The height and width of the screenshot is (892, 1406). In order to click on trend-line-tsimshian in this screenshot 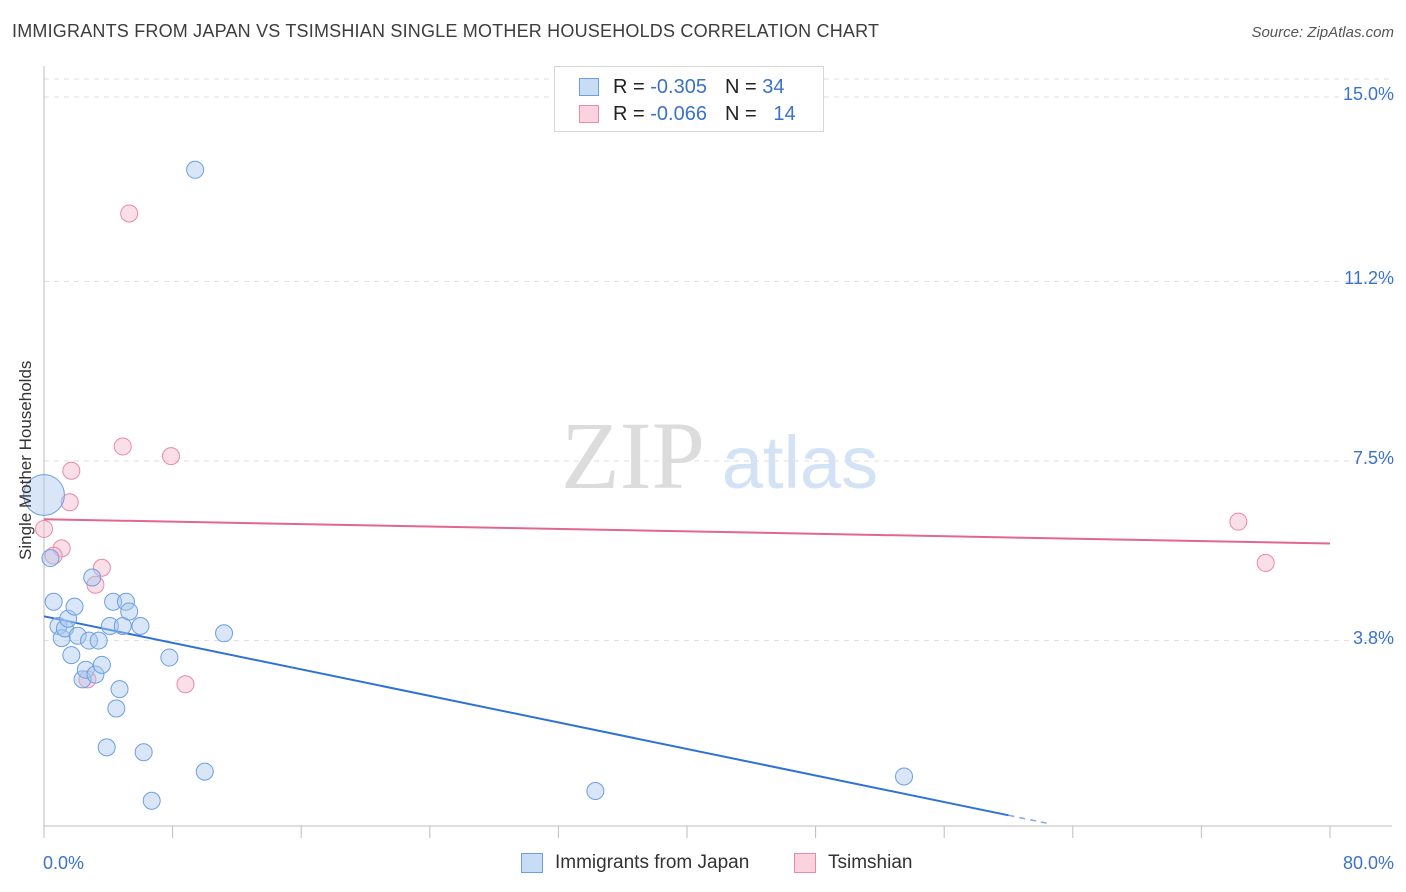, I will do `click(687, 531)`.